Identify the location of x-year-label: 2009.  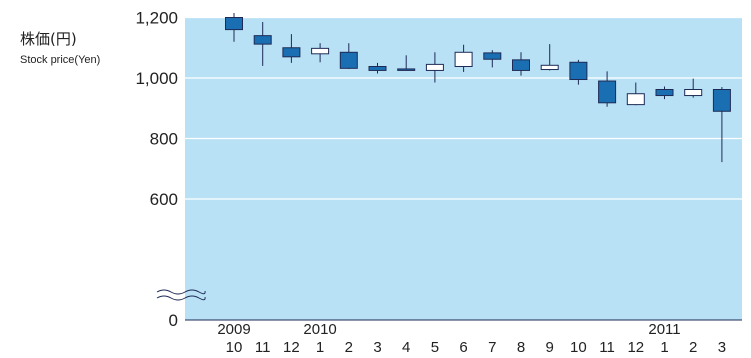
(233, 329).